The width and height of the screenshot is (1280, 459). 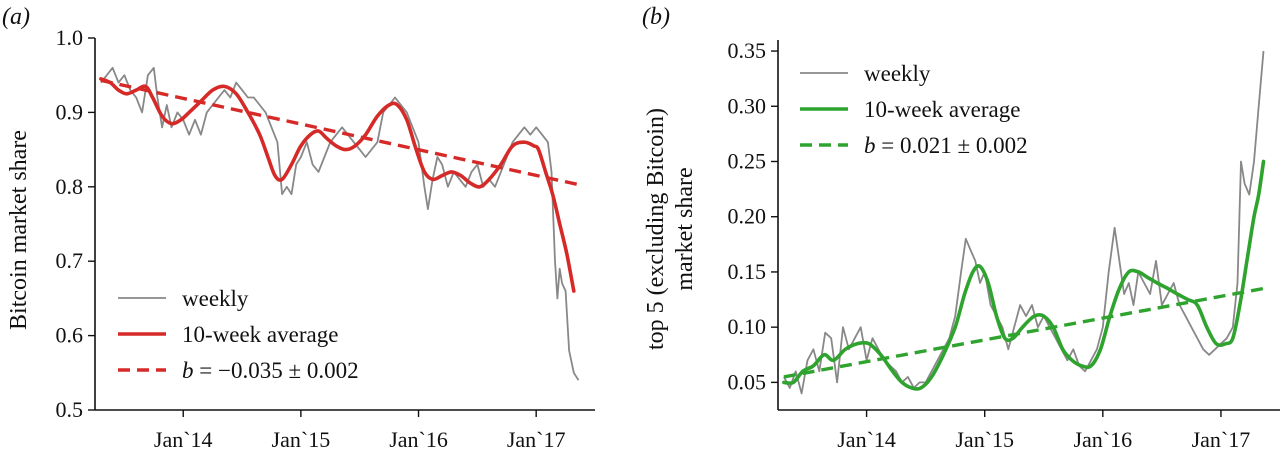 I want to click on y-tick-label: 0.10, so click(x=747, y=326).